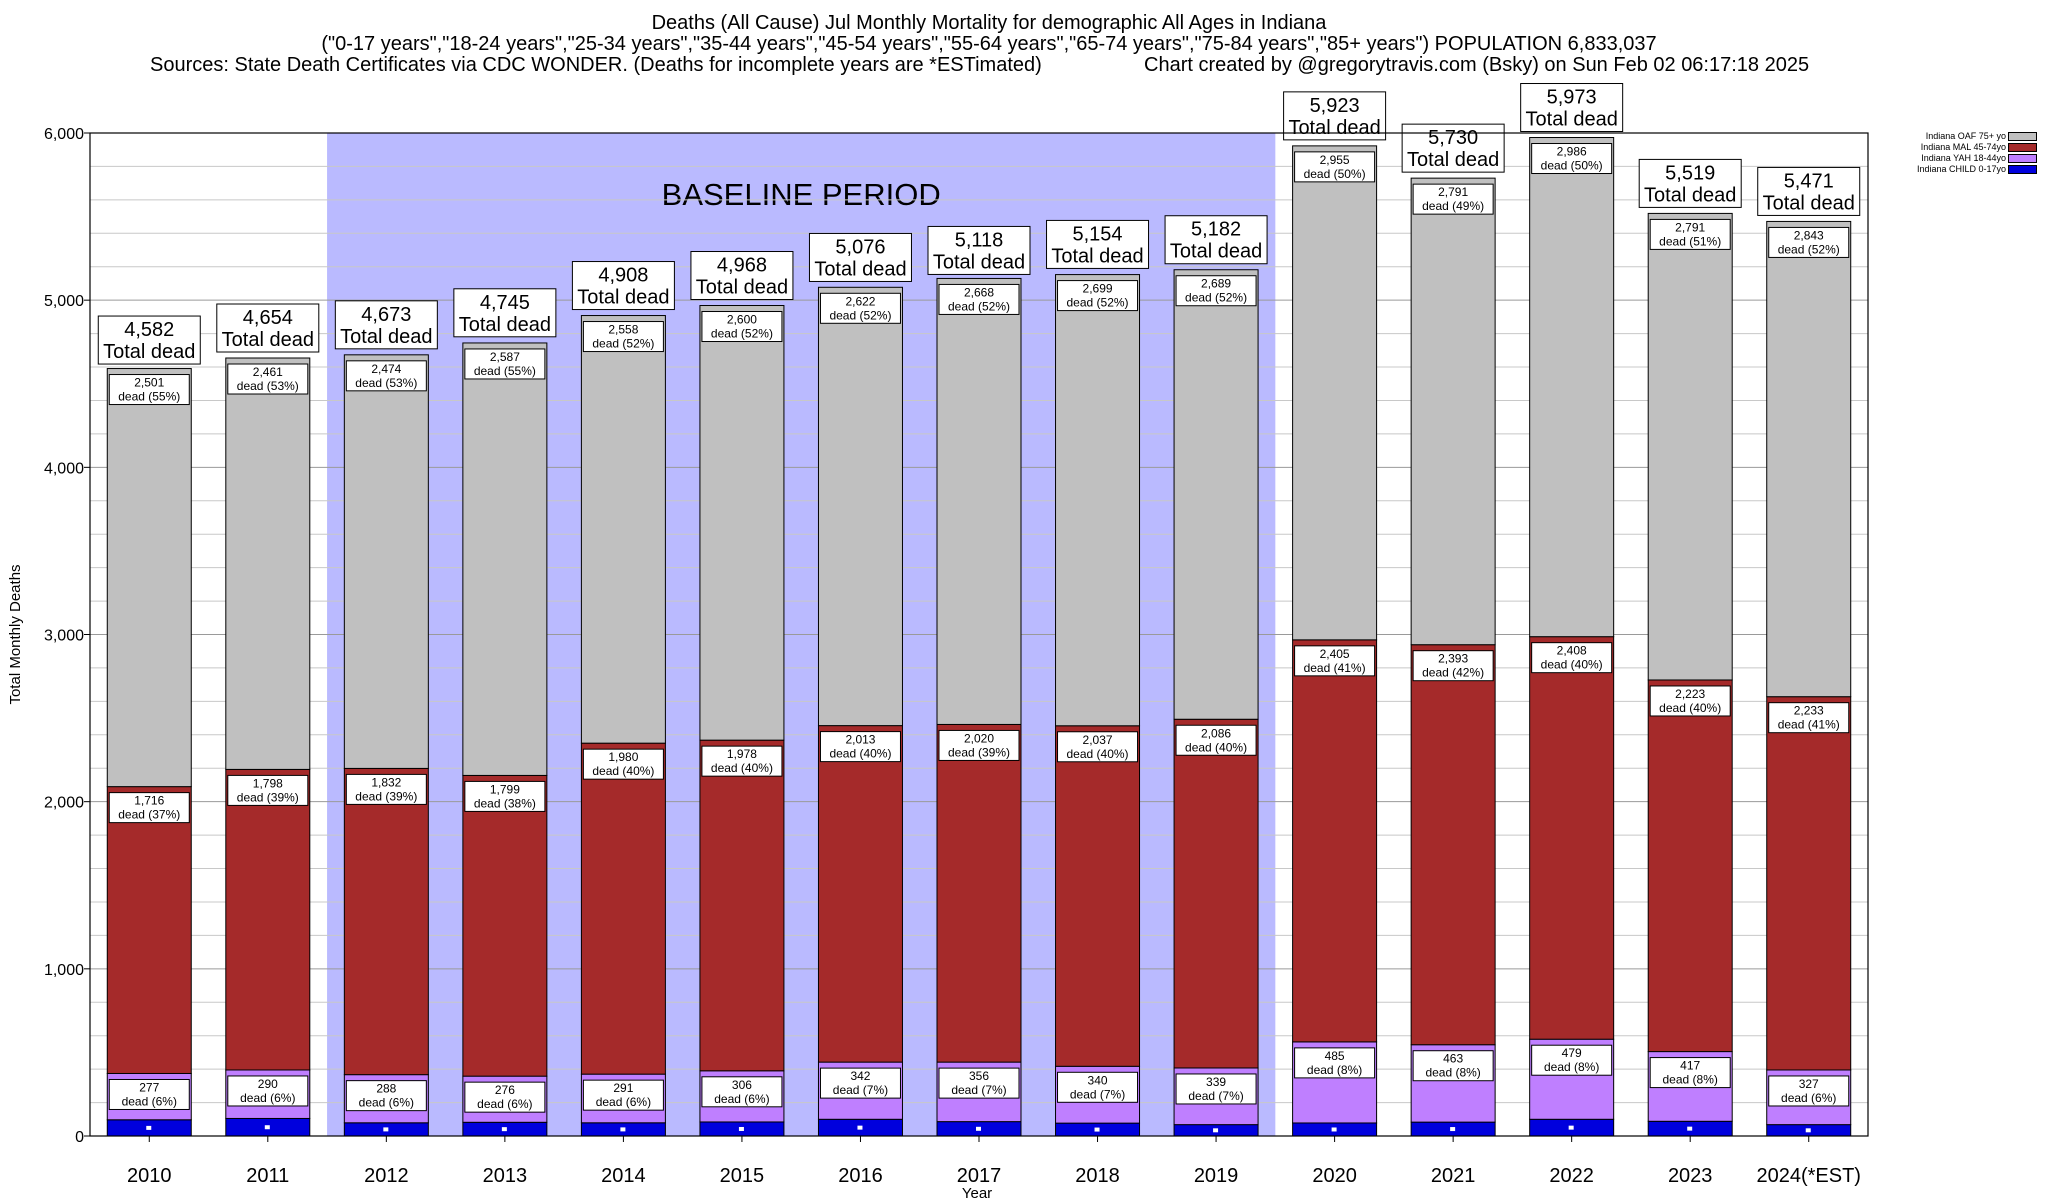 Image resolution: width=2048 pixels, height=1200 pixels. Describe the element at coordinates (977, 1192) in the screenshot. I see `x-axis-title: Year` at that location.